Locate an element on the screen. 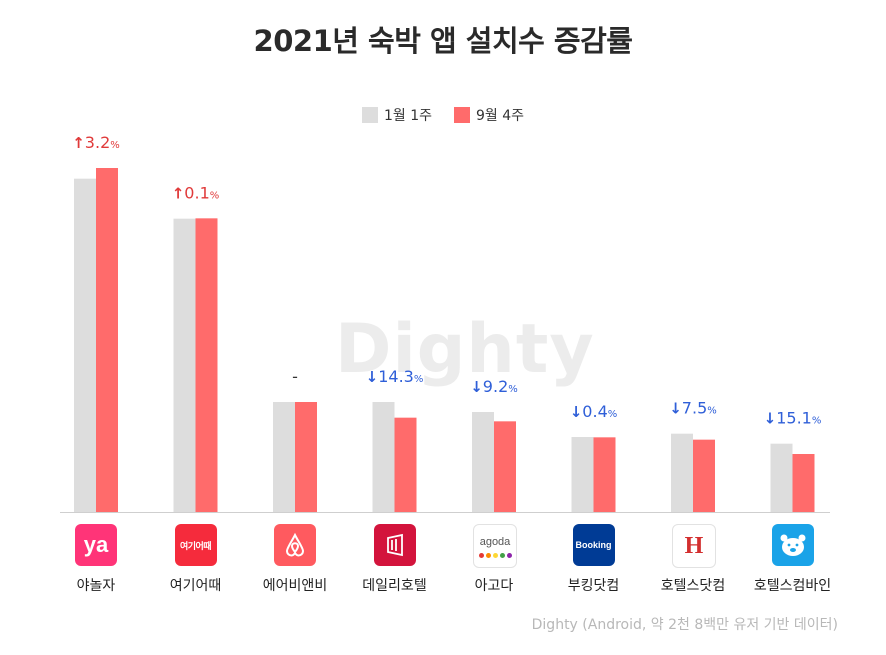  data-label-5: ↓0.4% is located at coordinates (594, 411).